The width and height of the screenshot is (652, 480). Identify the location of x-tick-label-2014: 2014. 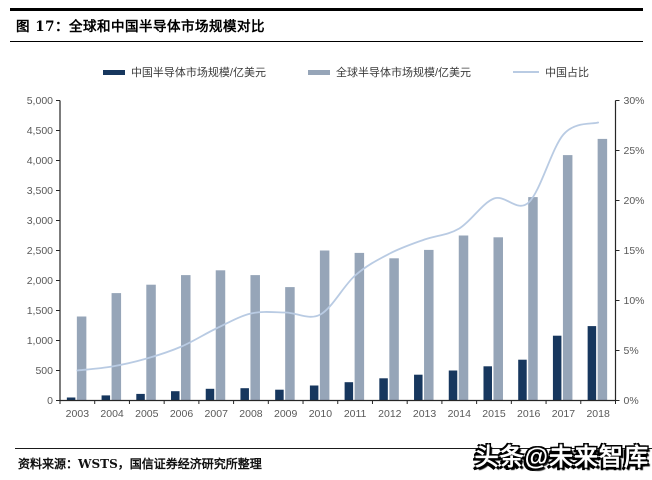
(460, 414).